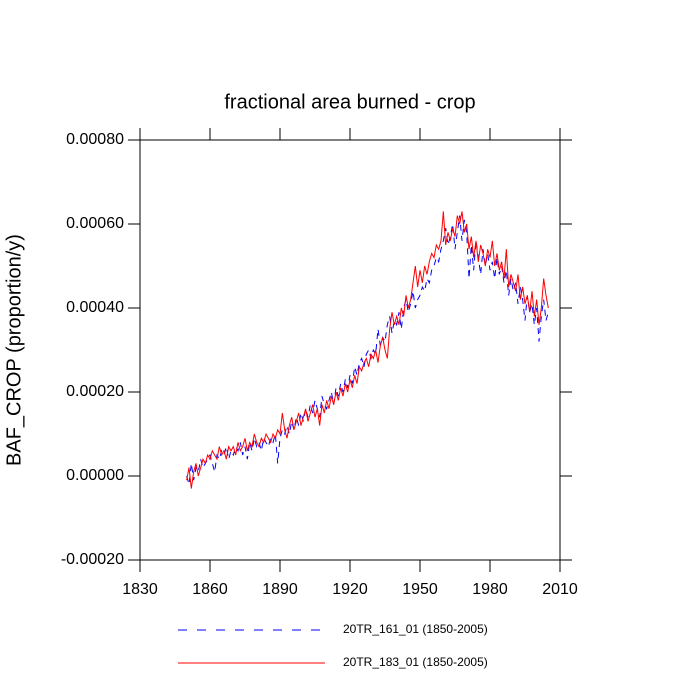 The height and width of the screenshot is (700, 700). I want to click on x-tick-label: 2010, so click(560, 589).